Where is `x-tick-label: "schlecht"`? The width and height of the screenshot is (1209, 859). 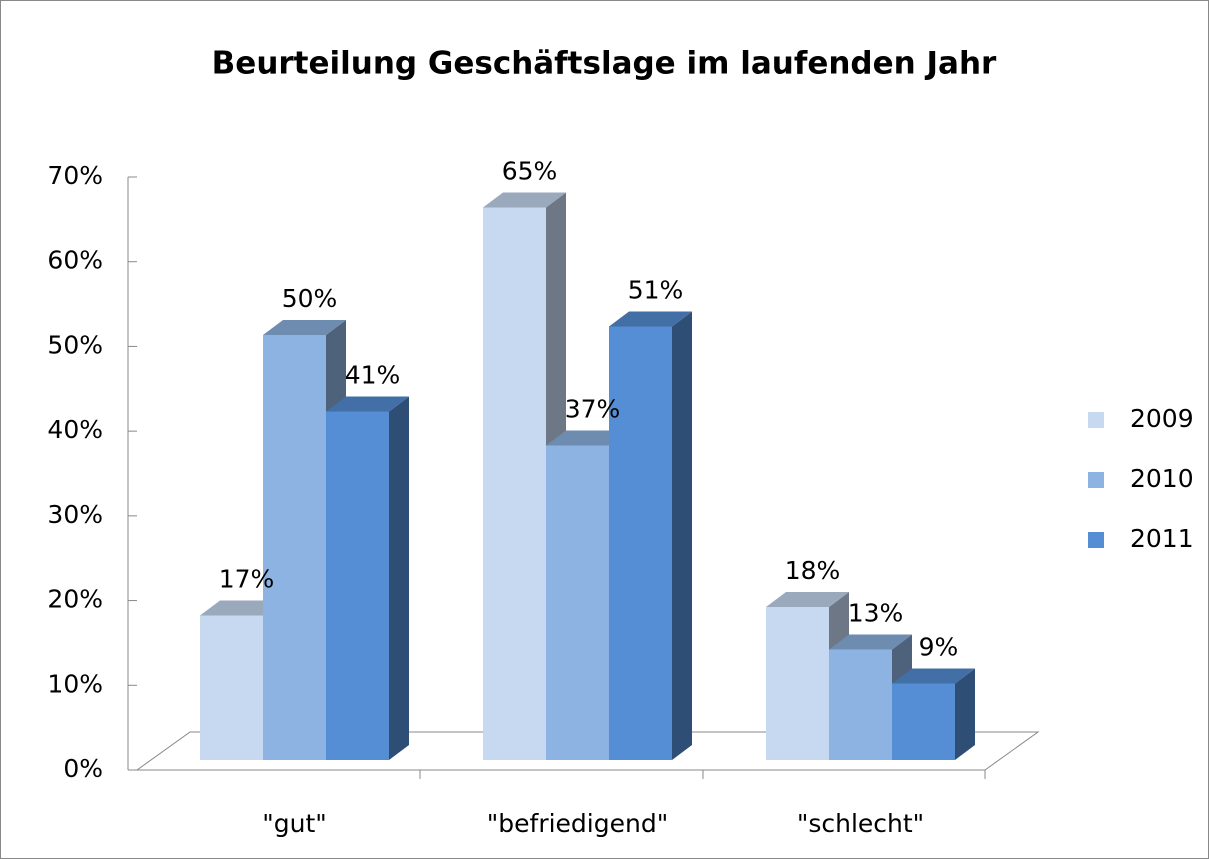
x-tick-label: "schlecht" is located at coordinates (860, 823).